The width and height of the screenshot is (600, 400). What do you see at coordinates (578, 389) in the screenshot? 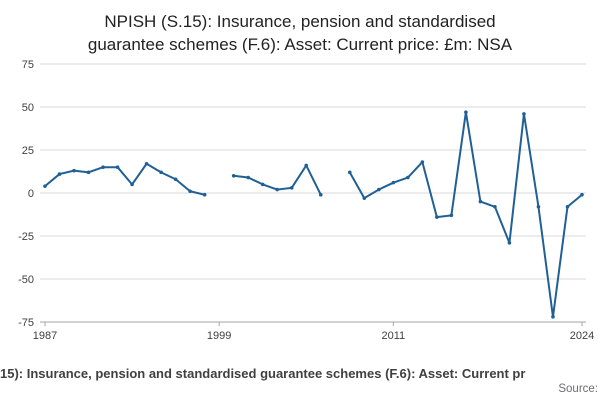
I see `source-label: Source:` at bounding box center [578, 389].